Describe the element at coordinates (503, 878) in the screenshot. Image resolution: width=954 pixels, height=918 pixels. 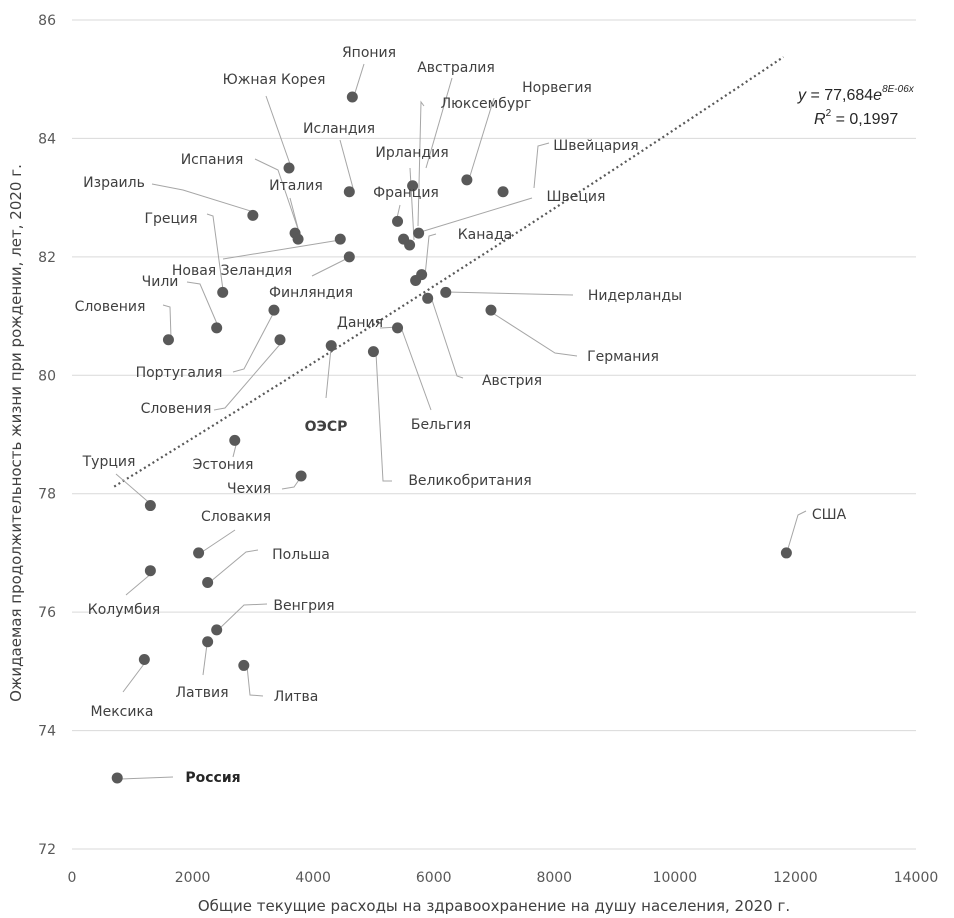
I see `x-axis-ticks: 0 2000 4000 6000 8000 10000 12000 14000` at that location.